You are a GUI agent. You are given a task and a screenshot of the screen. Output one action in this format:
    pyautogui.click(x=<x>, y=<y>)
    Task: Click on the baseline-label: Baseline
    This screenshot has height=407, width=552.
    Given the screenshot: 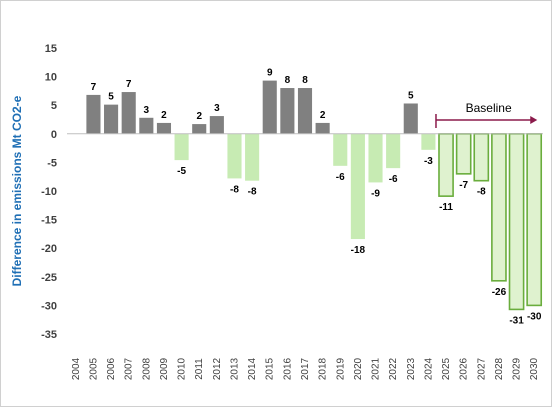 What is the action you would take?
    pyautogui.click(x=489, y=108)
    